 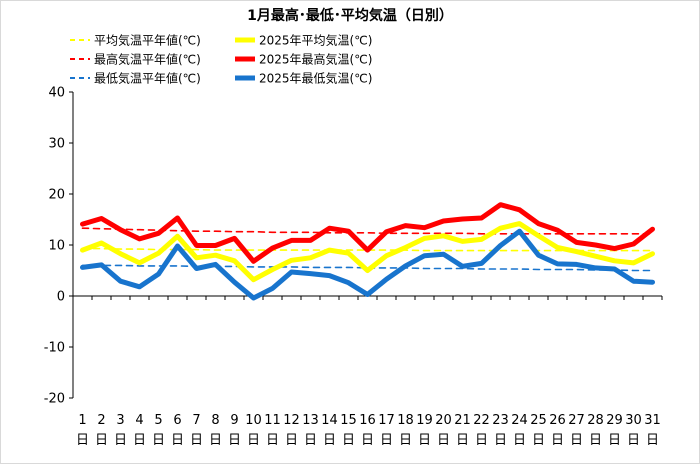 What do you see at coordinates (329, 430) in the screenshot?
I see `x-tick-label: 14 日` at bounding box center [329, 430].